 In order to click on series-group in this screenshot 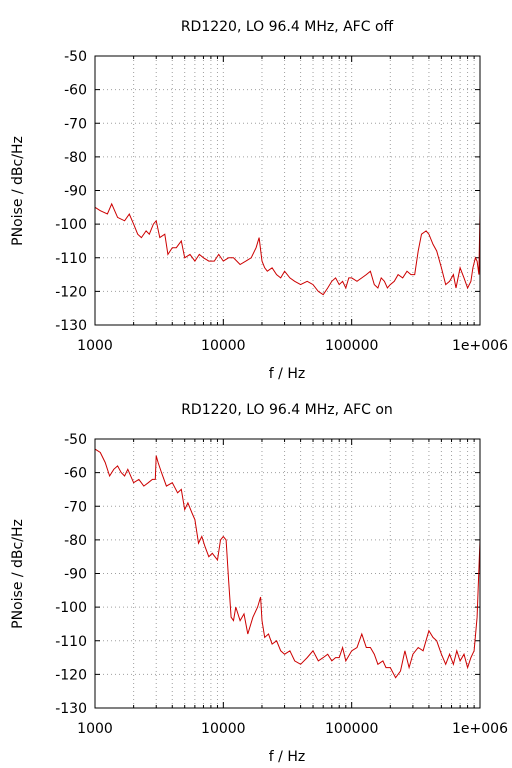, I will do `click(287, 249)`.